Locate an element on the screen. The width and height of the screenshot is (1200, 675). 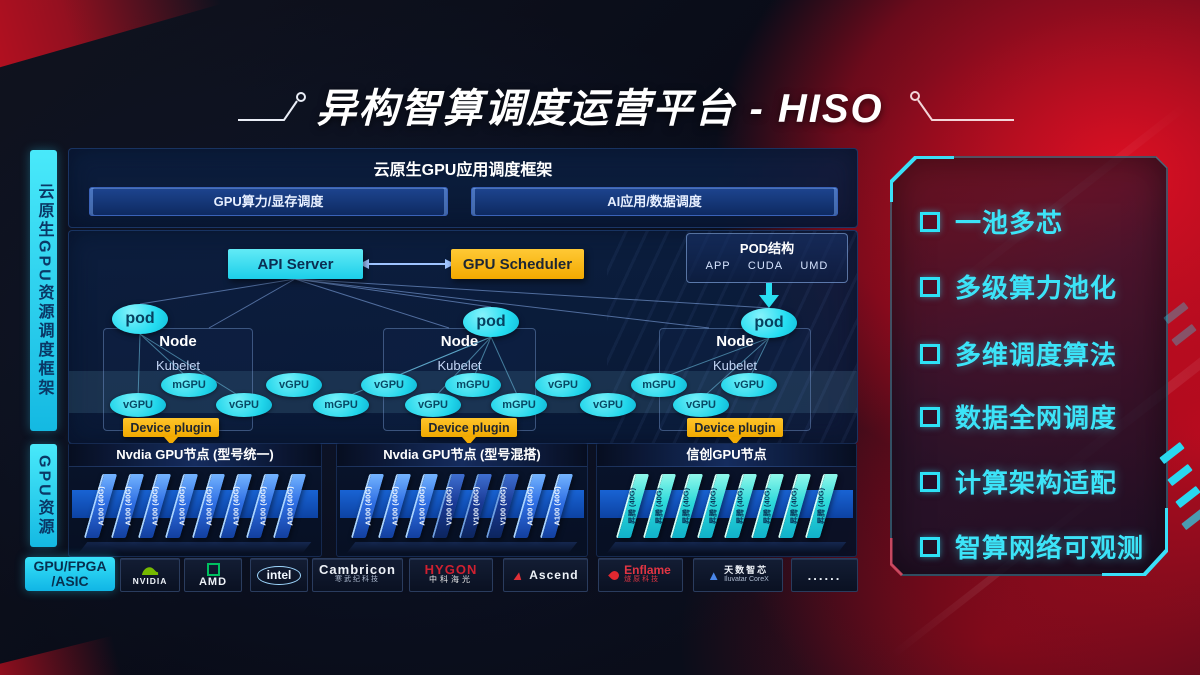
pod-structure-title: POD结构 is located at coordinates (767, 248).